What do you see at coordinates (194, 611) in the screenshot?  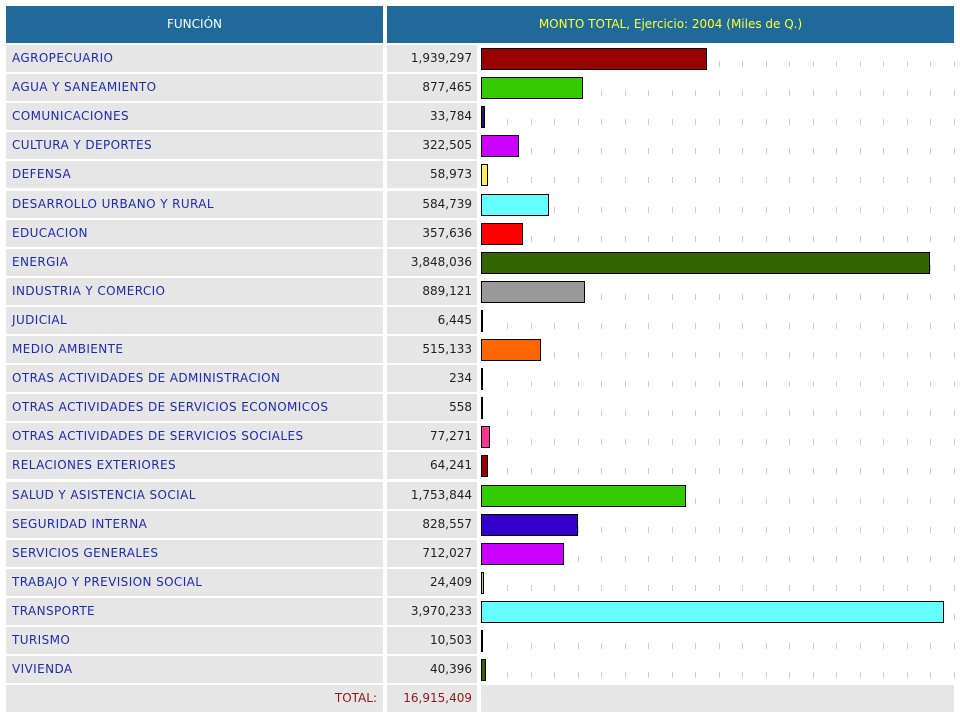 I see `category-label: TRANSPORTE` at bounding box center [194, 611].